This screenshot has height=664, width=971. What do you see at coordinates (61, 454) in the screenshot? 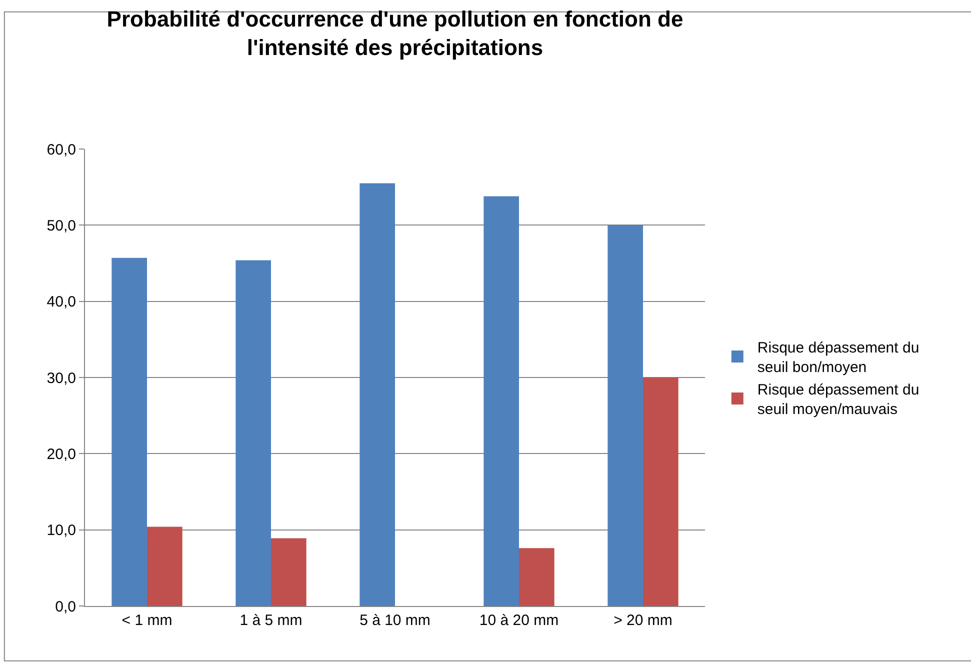
I see `y-tick-label: 20,0` at bounding box center [61, 454].